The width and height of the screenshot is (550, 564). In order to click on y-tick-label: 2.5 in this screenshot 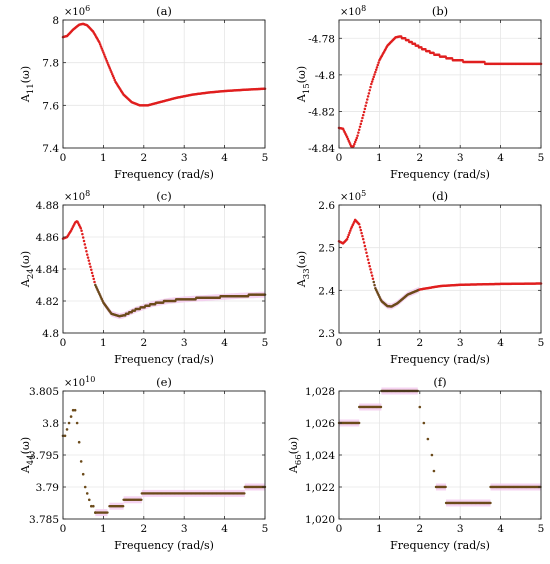, I will do `click(326, 249)`.